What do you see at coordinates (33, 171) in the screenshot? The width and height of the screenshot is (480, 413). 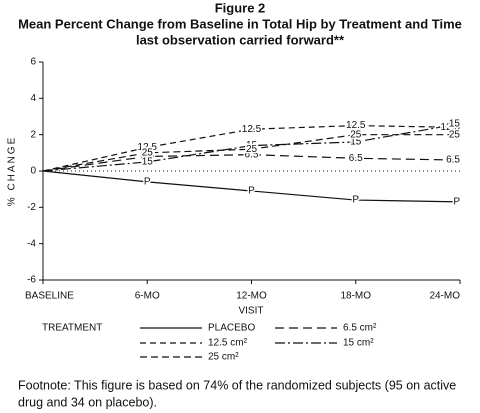 I see `y-tick-label: 0` at bounding box center [33, 171].